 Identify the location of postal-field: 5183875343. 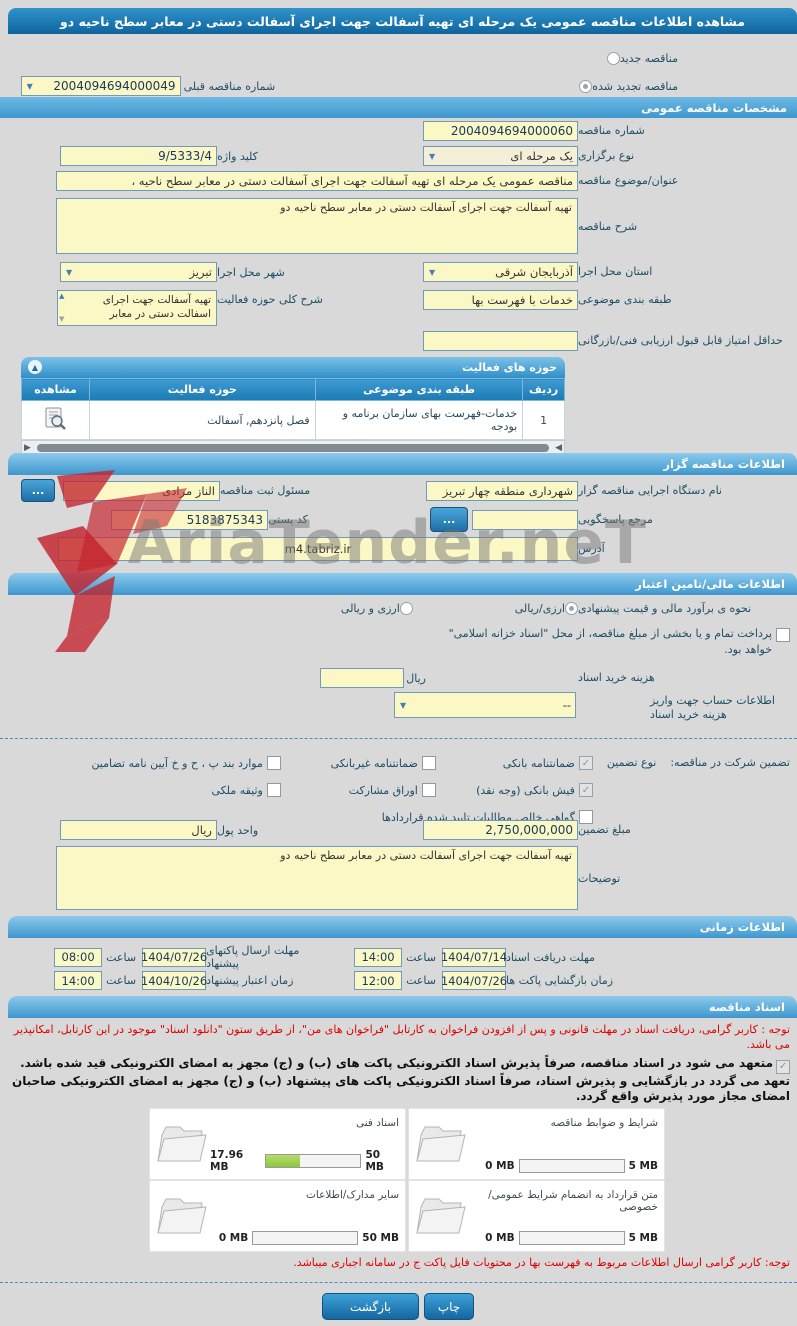
(189, 519).